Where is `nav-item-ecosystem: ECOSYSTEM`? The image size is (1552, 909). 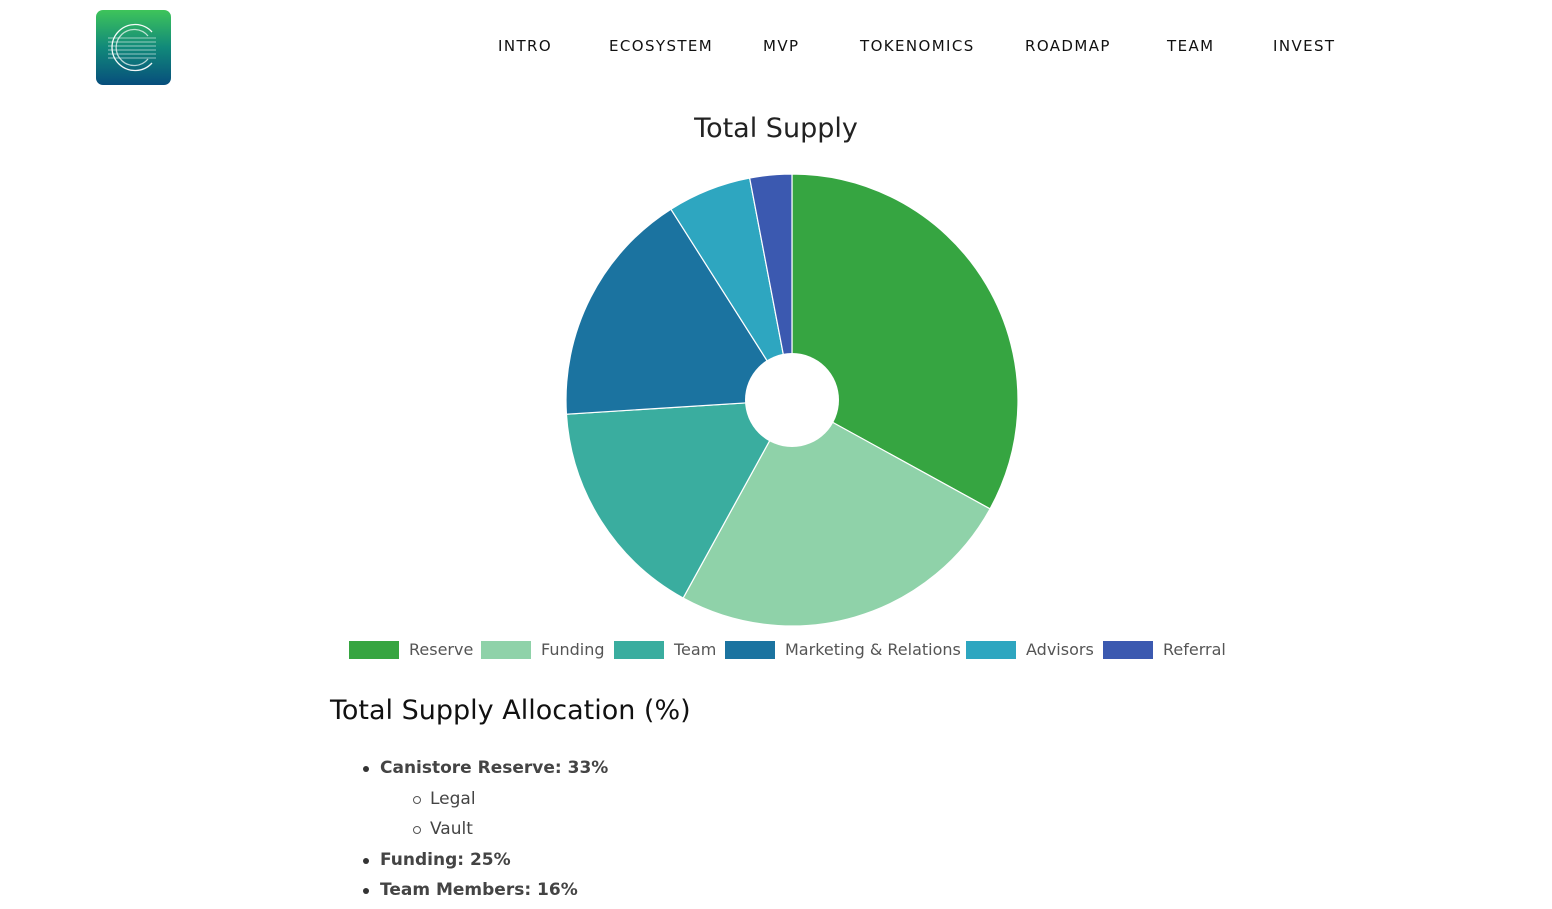
nav-item-ecosystem: ECOSYSTEM is located at coordinates (661, 46).